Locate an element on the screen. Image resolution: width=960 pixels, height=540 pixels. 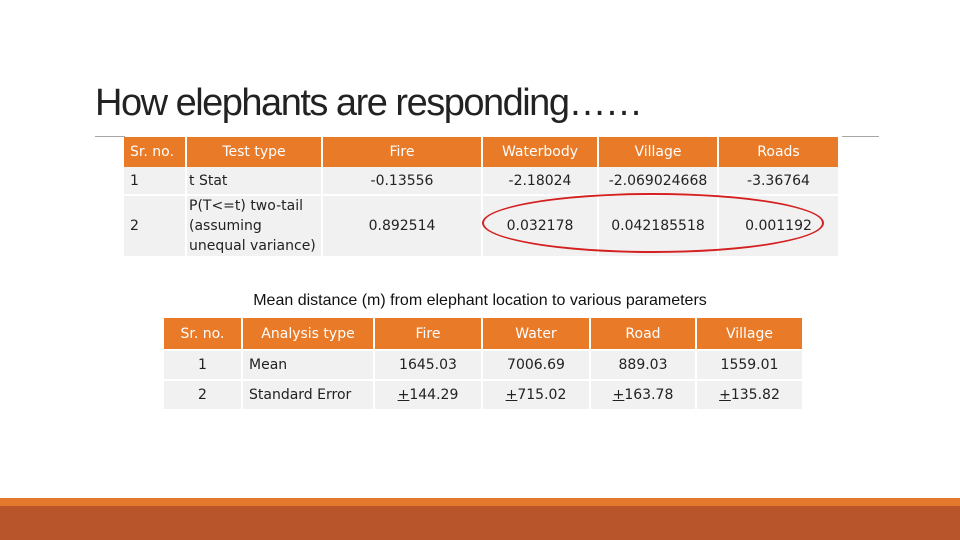
cell-road: +163.78 is located at coordinates (643, 394).